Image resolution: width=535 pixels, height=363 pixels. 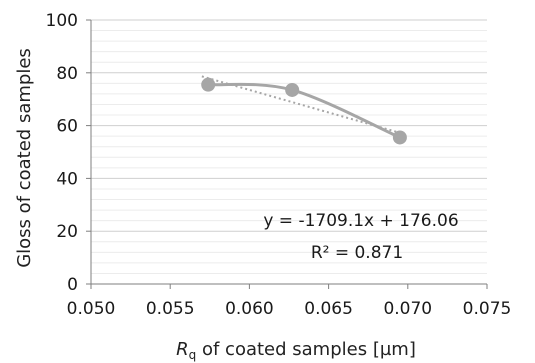 What do you see at coordinates (67, 74) in the screenshot?
I see `y-tick-label: 80` at bounding box center [67, 74].